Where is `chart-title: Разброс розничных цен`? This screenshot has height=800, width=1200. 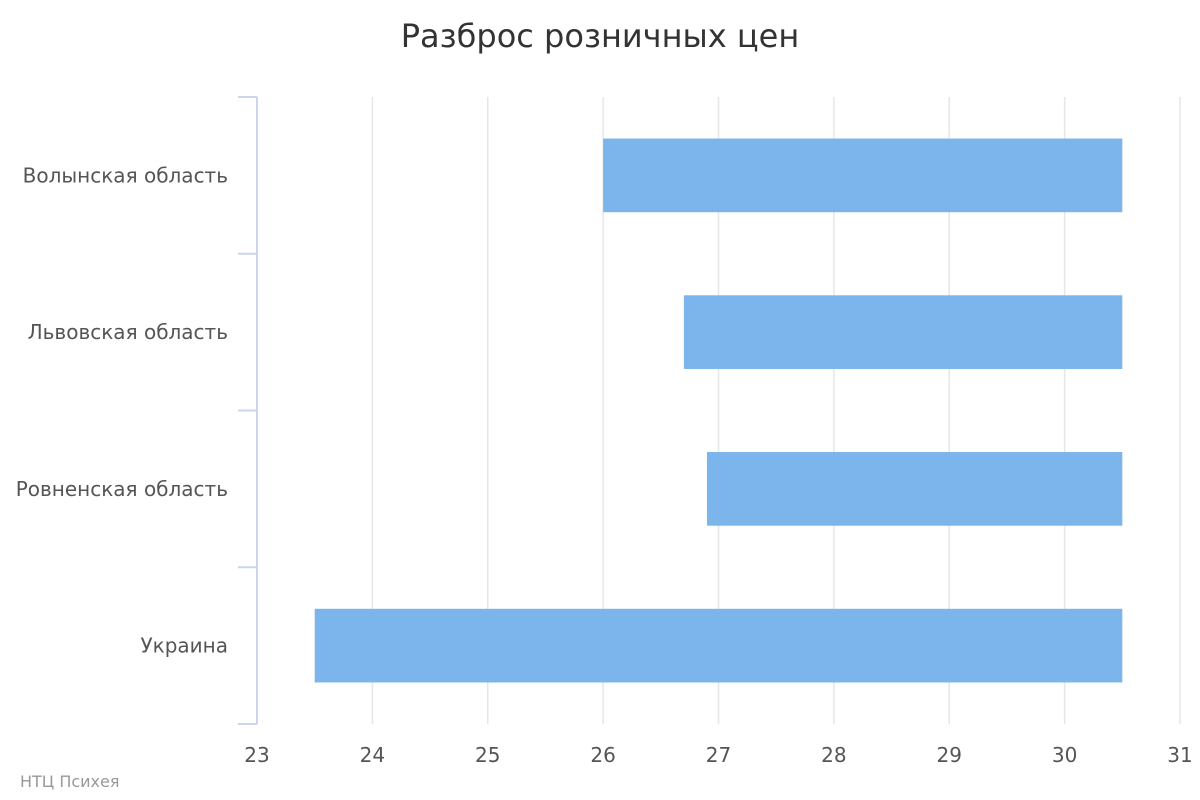
chart-title: Разброс розничных цен is located at coordinates (600, 36).